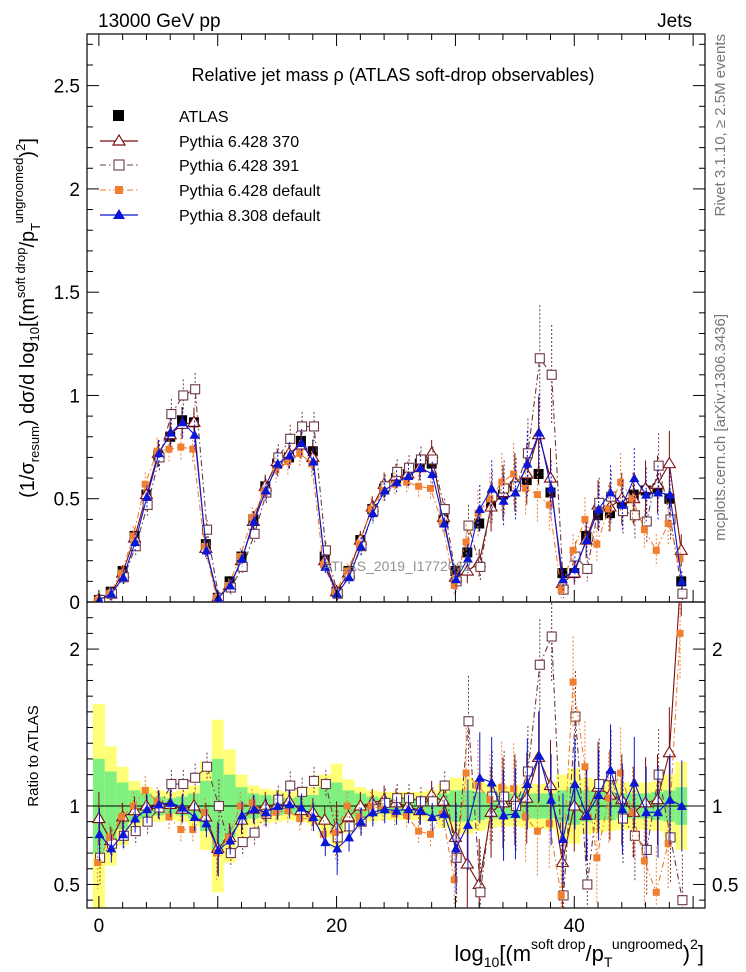 This screenshot has height=972, width=746. I want to click on side-rivet-label: Rivet 3.1.10, ≥ 2.5M events, so click(720, 125).